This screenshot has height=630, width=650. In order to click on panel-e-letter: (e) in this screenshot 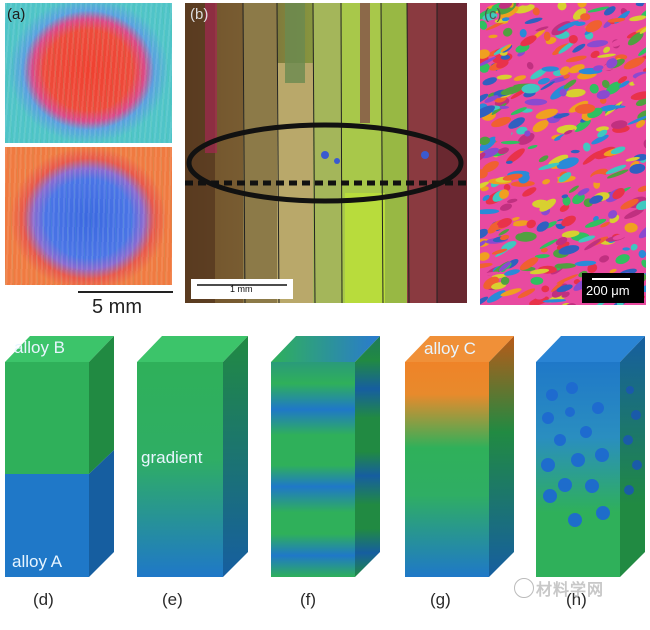, I will do `click(172, 599)`.